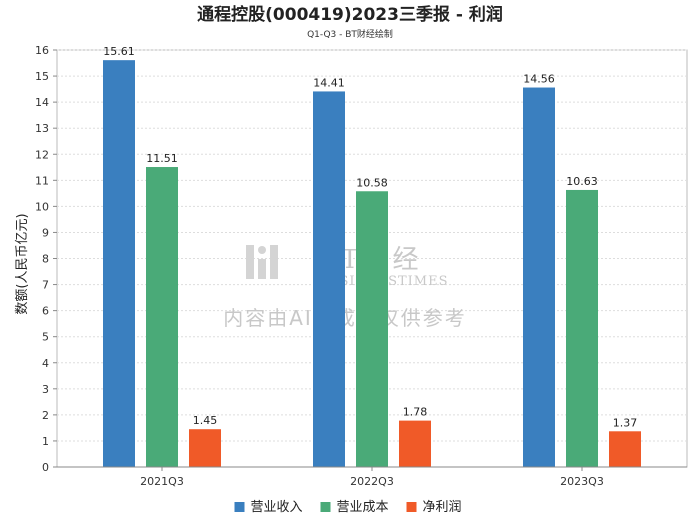  I want to click on y-tick-label: 12, so click(42, 154).